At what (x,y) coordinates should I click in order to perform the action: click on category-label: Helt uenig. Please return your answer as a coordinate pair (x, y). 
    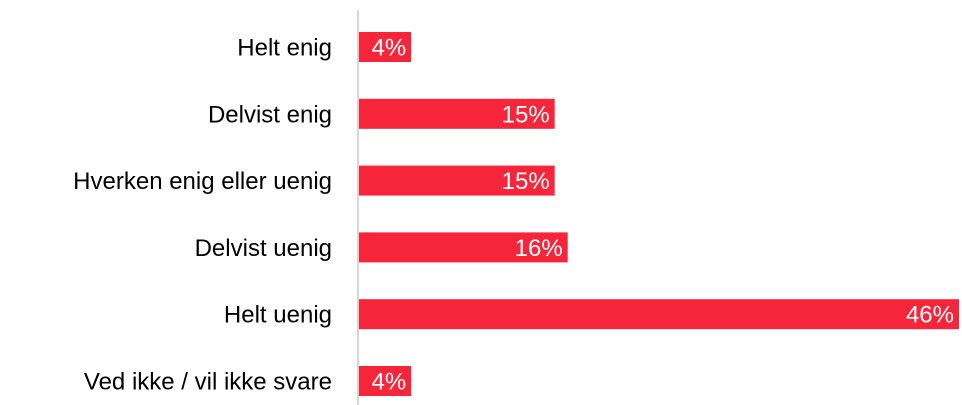
    Looking at the image, I should click on (278, 315).